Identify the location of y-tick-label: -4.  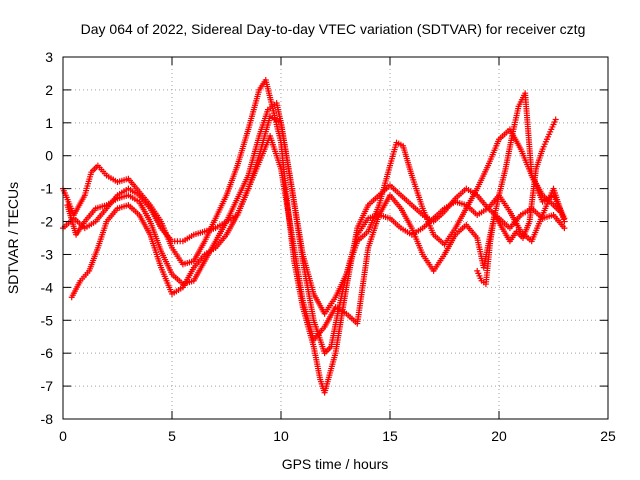
(47, 287).